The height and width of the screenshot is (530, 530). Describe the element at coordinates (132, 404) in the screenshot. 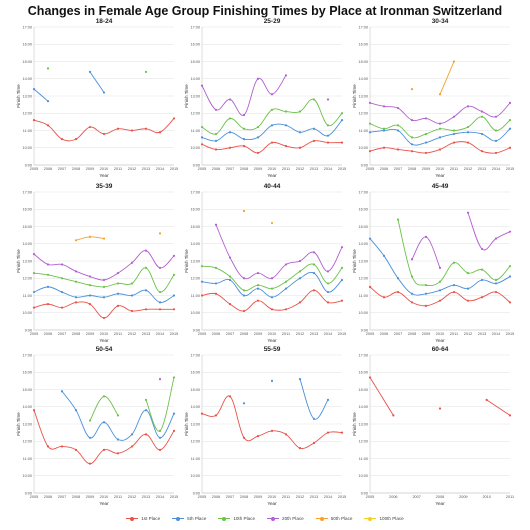

I see `series-10th-place` at that location.